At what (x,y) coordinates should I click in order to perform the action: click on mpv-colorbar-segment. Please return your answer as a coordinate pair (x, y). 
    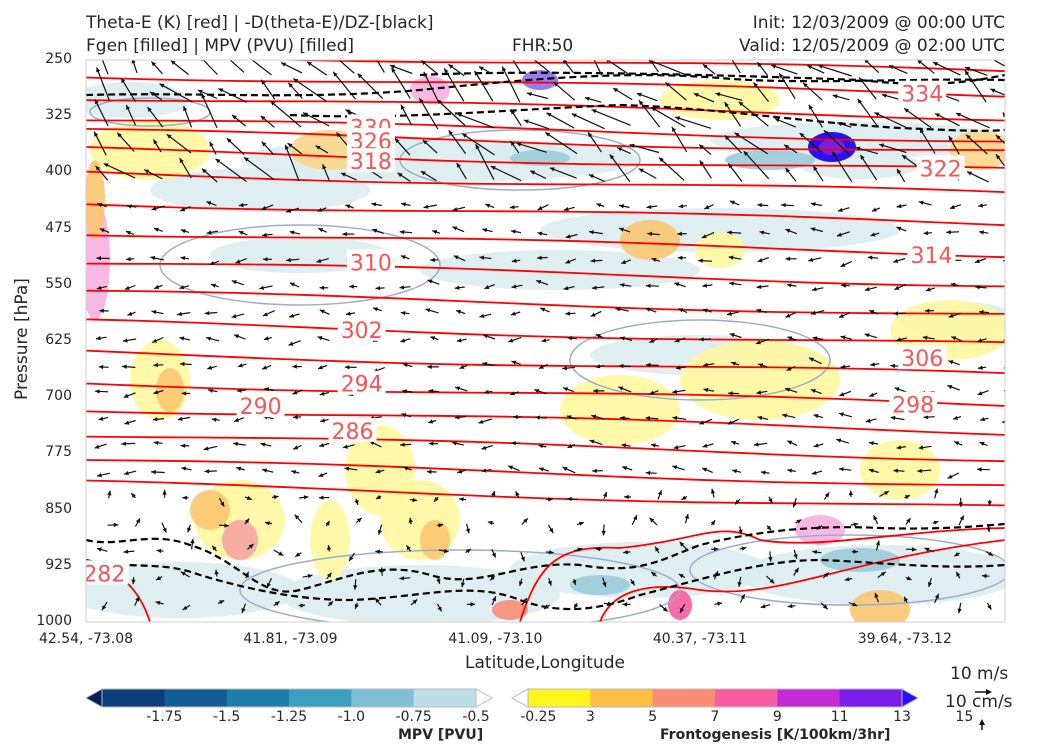
    Looking at the image, I should click on (196, 698).